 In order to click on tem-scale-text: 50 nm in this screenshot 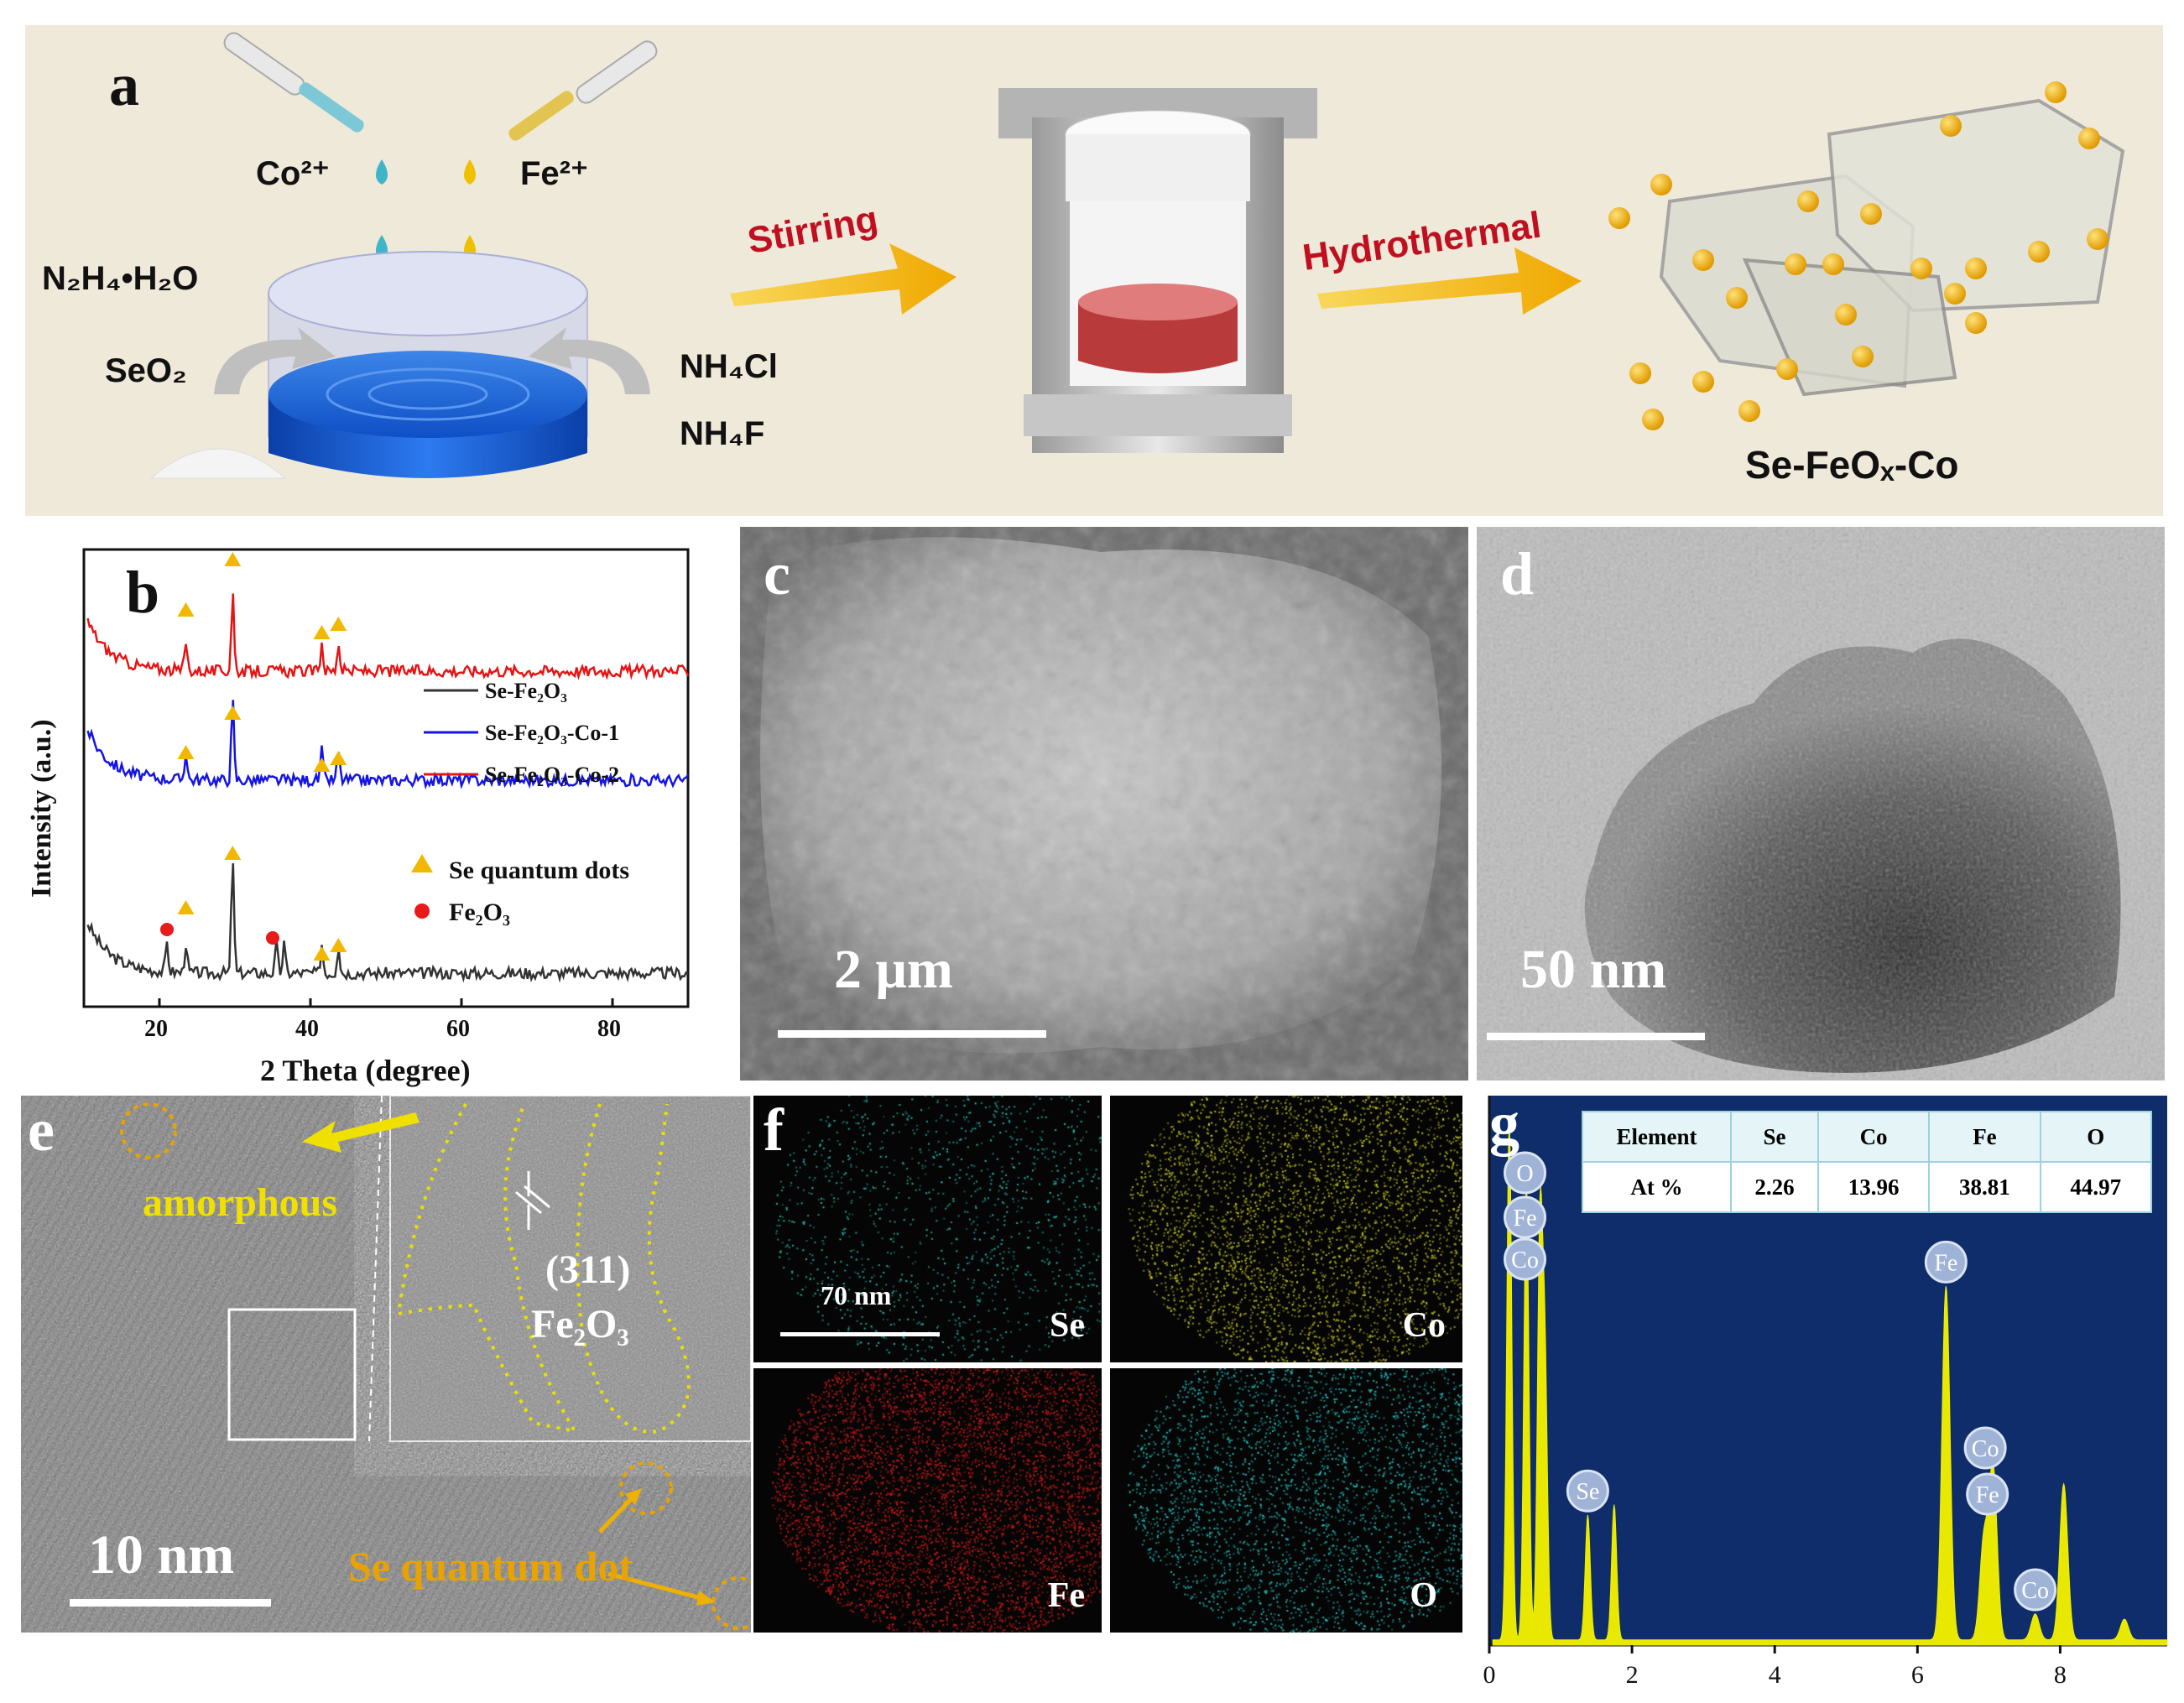, I will do `click(1593, 969)`.